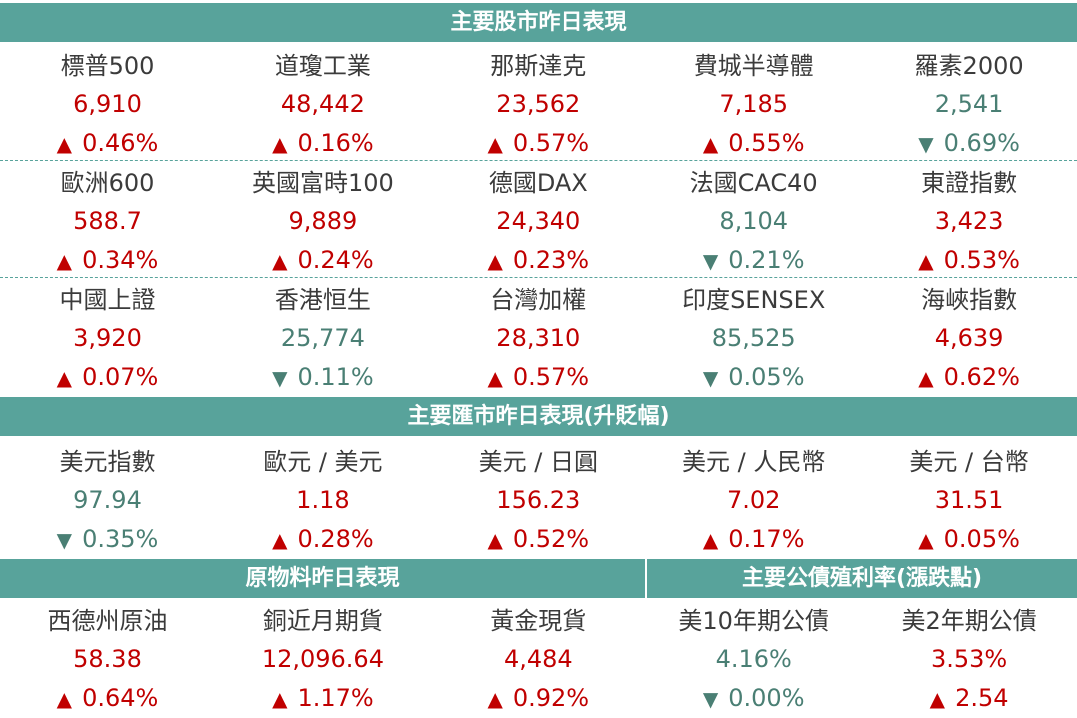  What do you see at coordinates (120, 698) in the screenshot?
I see `metric-change-value: 0.64%` at bounding box center [120, 698].